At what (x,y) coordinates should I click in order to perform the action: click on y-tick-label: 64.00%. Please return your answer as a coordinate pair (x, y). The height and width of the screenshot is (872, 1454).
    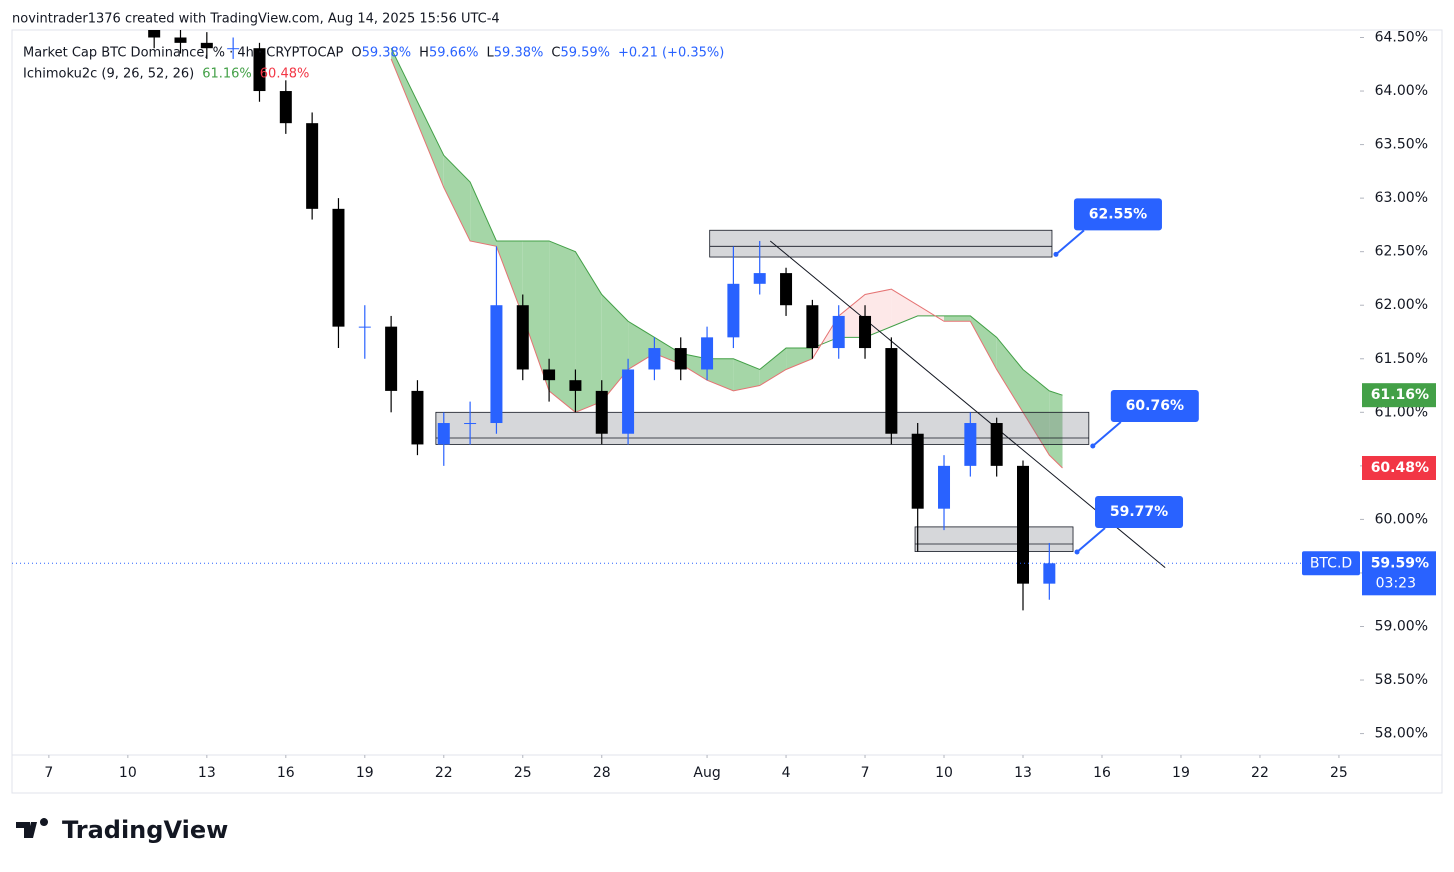
    Looking at the image, I should click on (1401, 91).